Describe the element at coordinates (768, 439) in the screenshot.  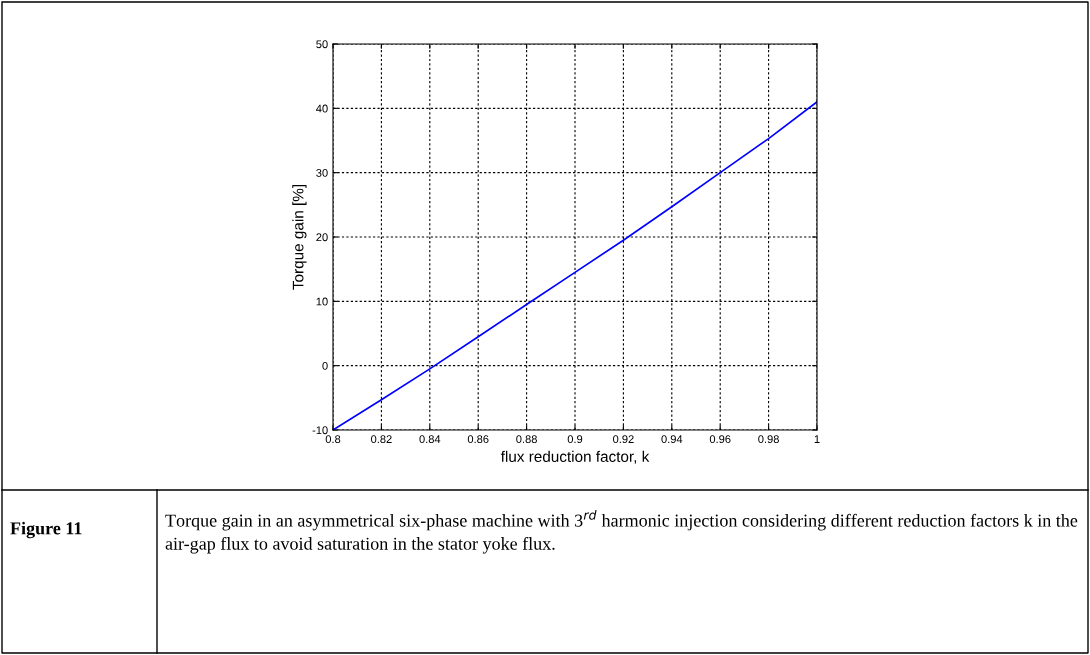
I see `x-tick-label: 0.98` at that location.